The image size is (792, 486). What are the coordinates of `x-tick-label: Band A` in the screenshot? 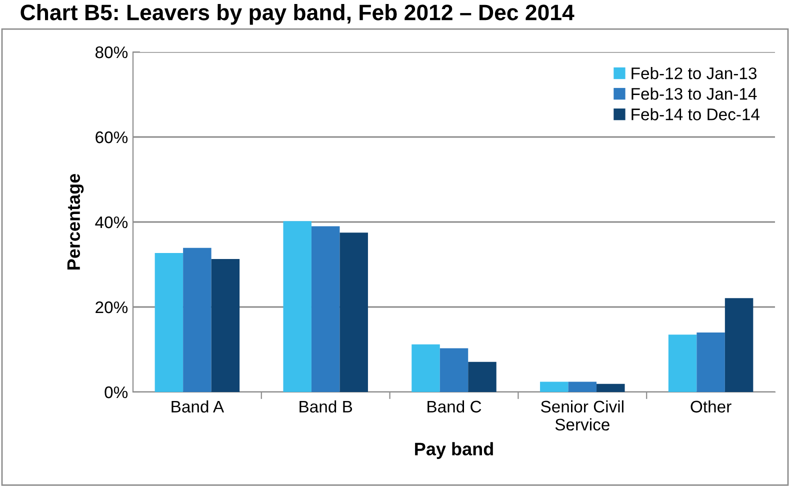 It's located at (198, 406).